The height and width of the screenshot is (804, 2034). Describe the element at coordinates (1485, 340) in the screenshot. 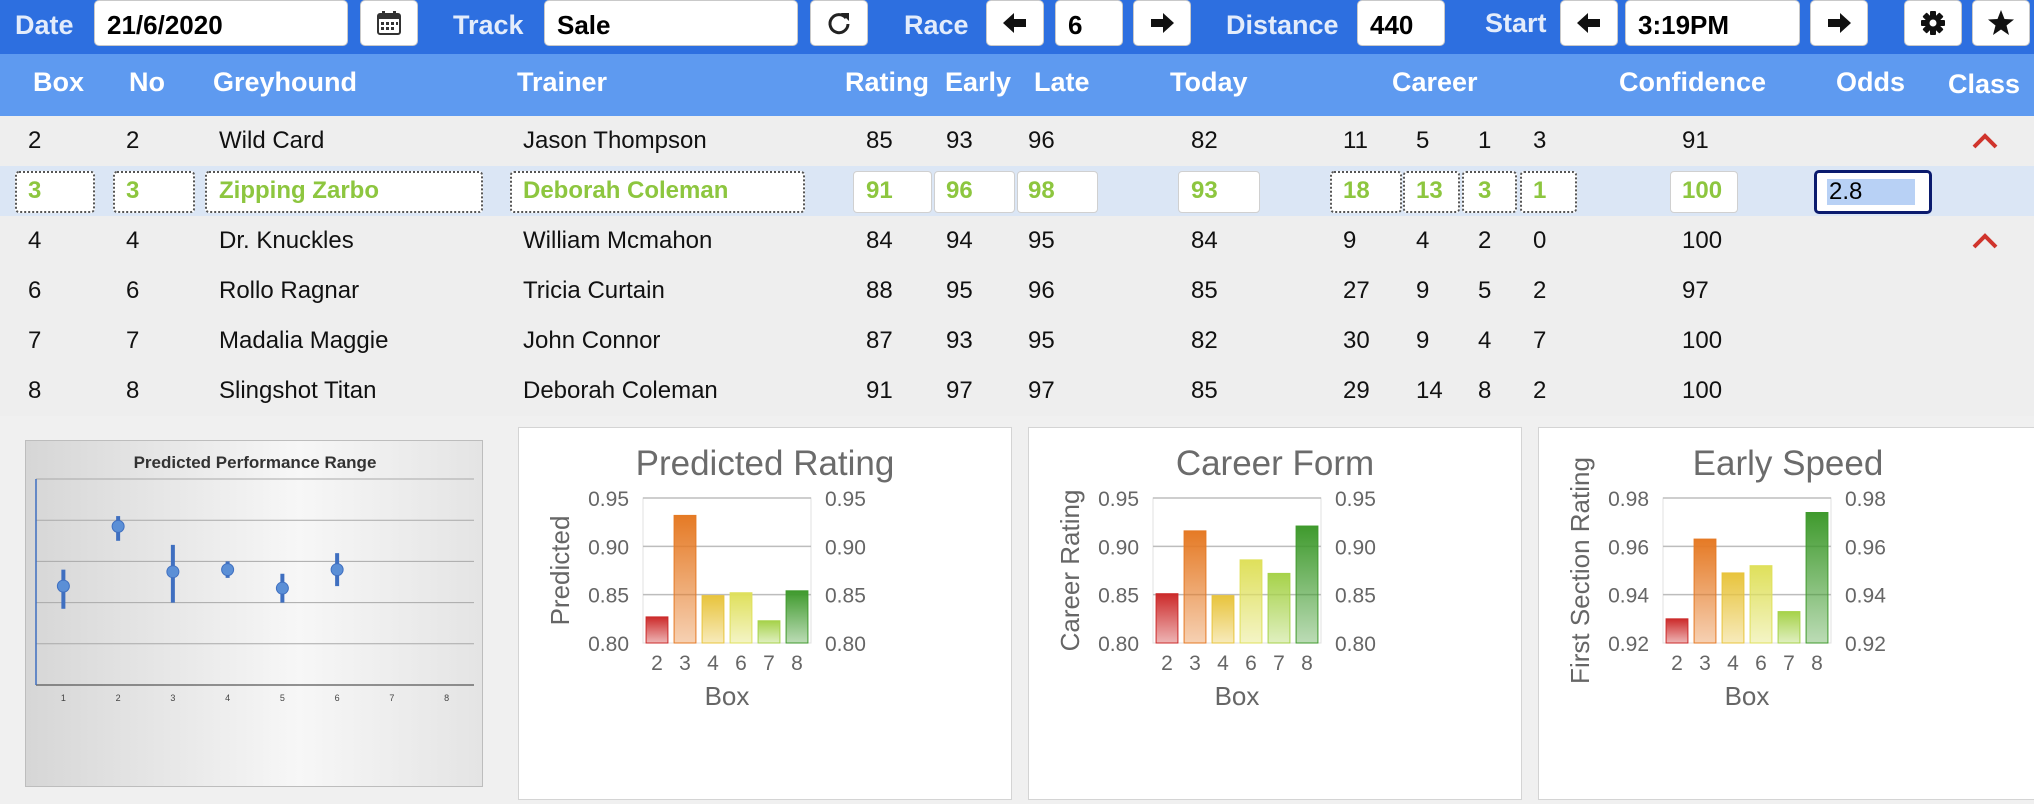

I see `career-seconds-cell: 4` at that location.